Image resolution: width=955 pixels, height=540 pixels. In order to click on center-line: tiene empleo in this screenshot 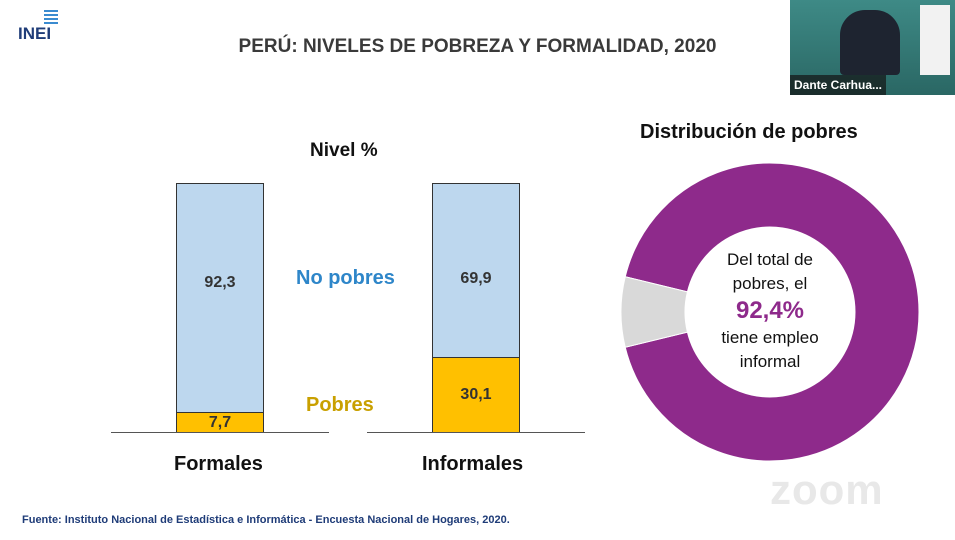, I will do `click(770, 337)`.